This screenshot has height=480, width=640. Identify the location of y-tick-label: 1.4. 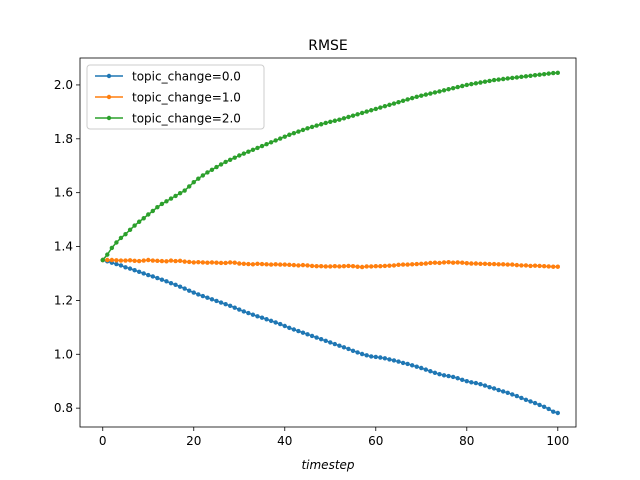
(63, 247).